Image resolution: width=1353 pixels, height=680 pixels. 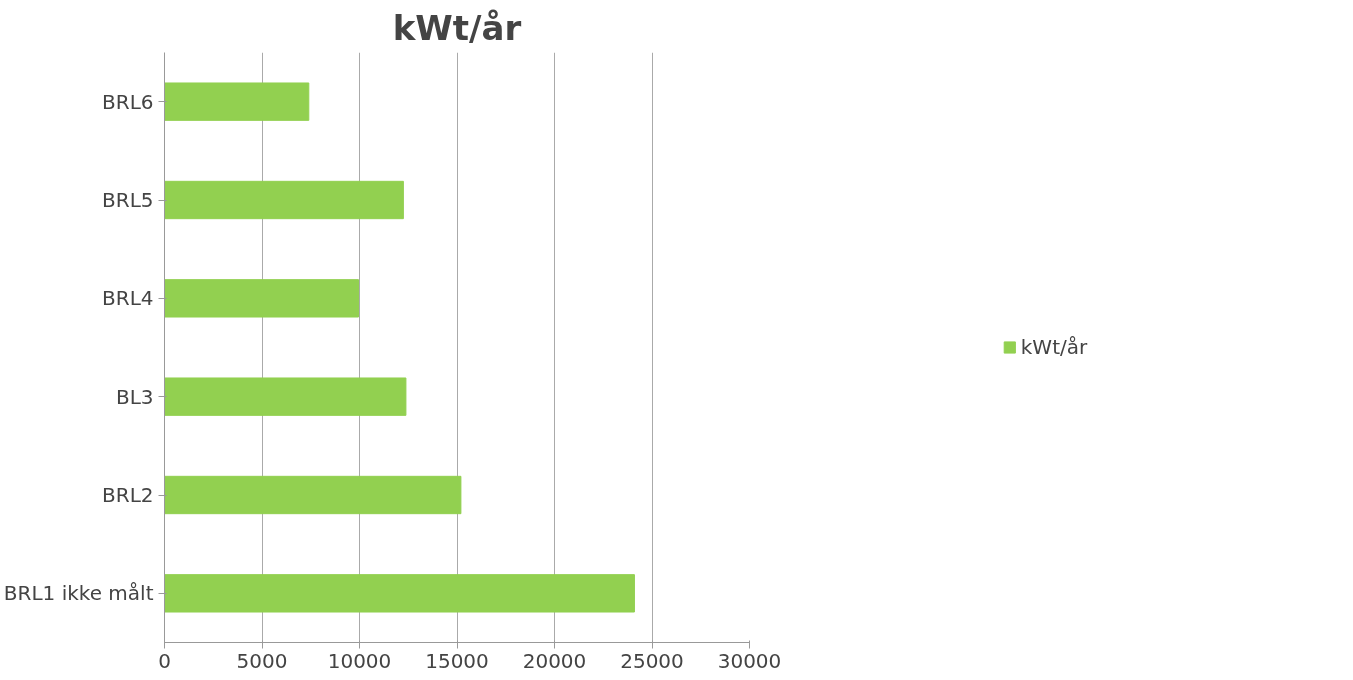 I want to click on x-tick-label: 30000, so click(x=749, y=660).